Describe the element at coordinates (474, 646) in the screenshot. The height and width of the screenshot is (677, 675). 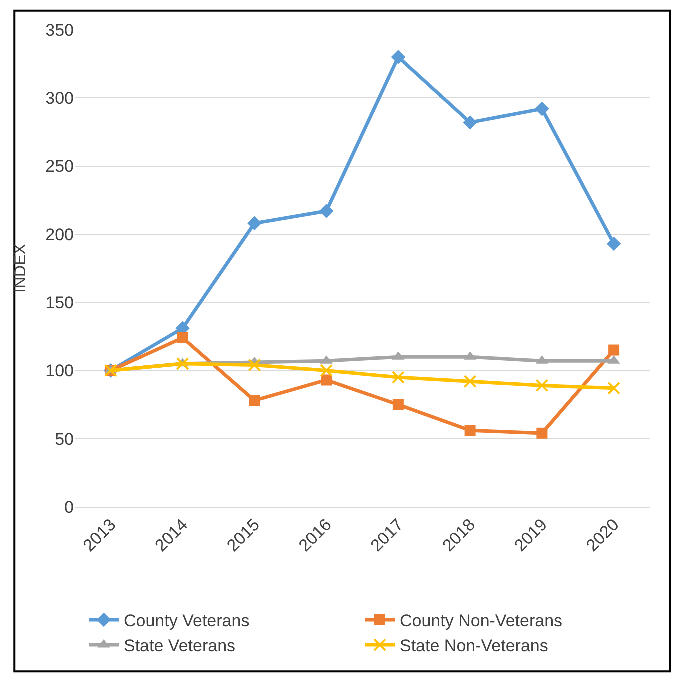
I see `legend-label: State Non-Veterans` at that location.